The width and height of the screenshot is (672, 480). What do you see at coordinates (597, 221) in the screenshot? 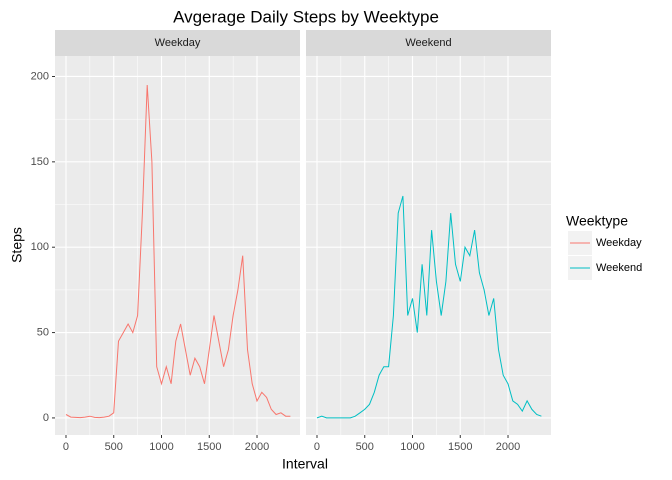
I see `legend-title: Weektype` at bounding box center [597, 221].